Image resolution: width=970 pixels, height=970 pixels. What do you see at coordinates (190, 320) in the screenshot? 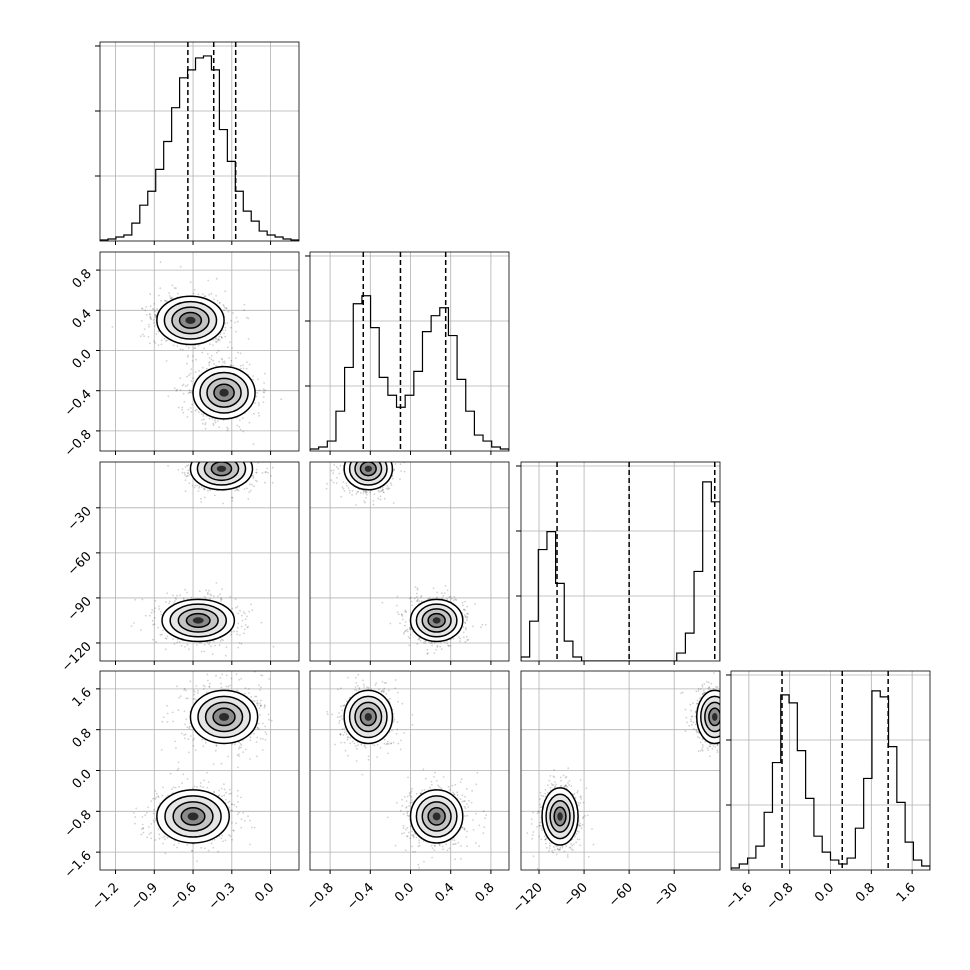
I see `density-fill` at bounding box center [190, 320].